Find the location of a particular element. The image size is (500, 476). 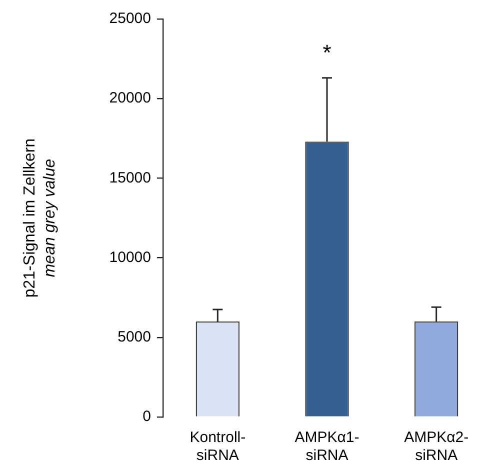

x-tick-label: Kontroll-siRNA is located at coordinates (218, 446).